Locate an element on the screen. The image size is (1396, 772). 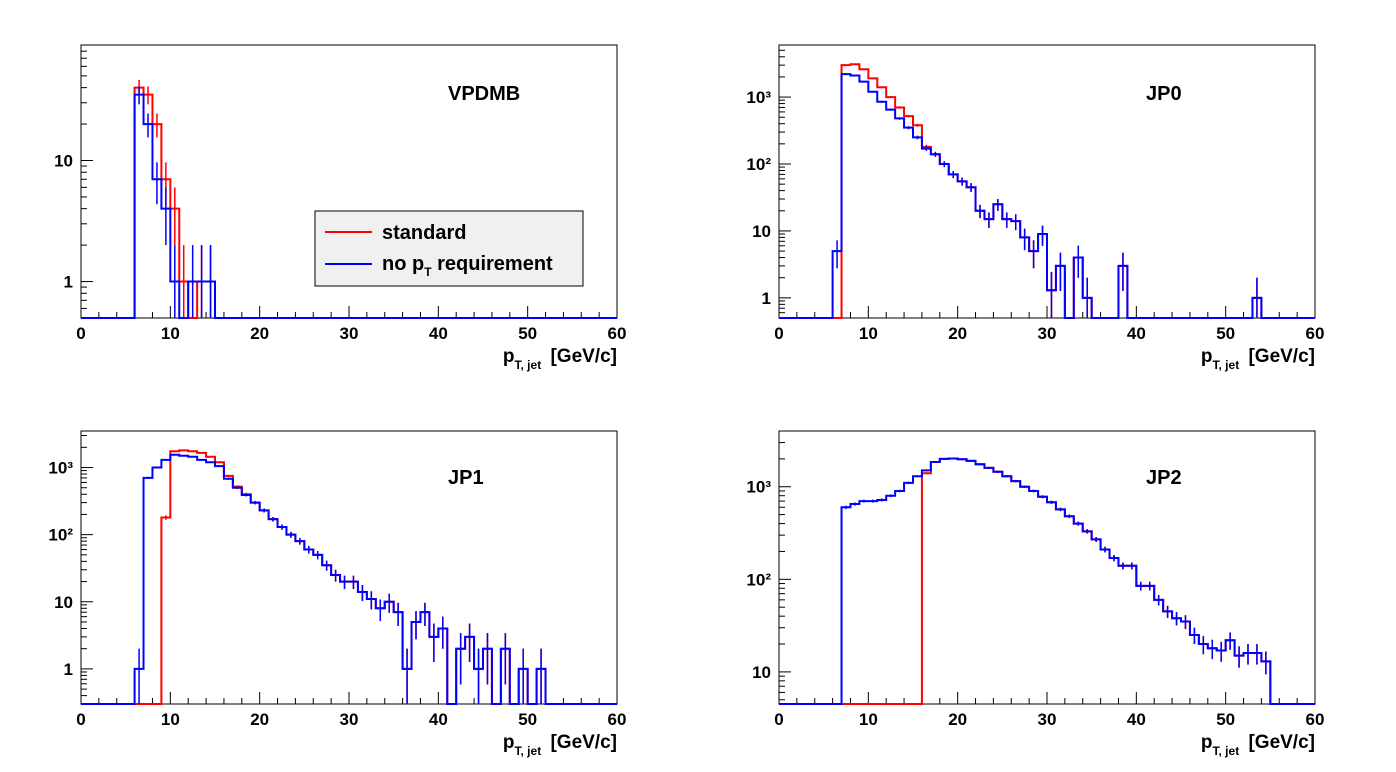
panel-title: JP1 is located at coordinates (466, 478).